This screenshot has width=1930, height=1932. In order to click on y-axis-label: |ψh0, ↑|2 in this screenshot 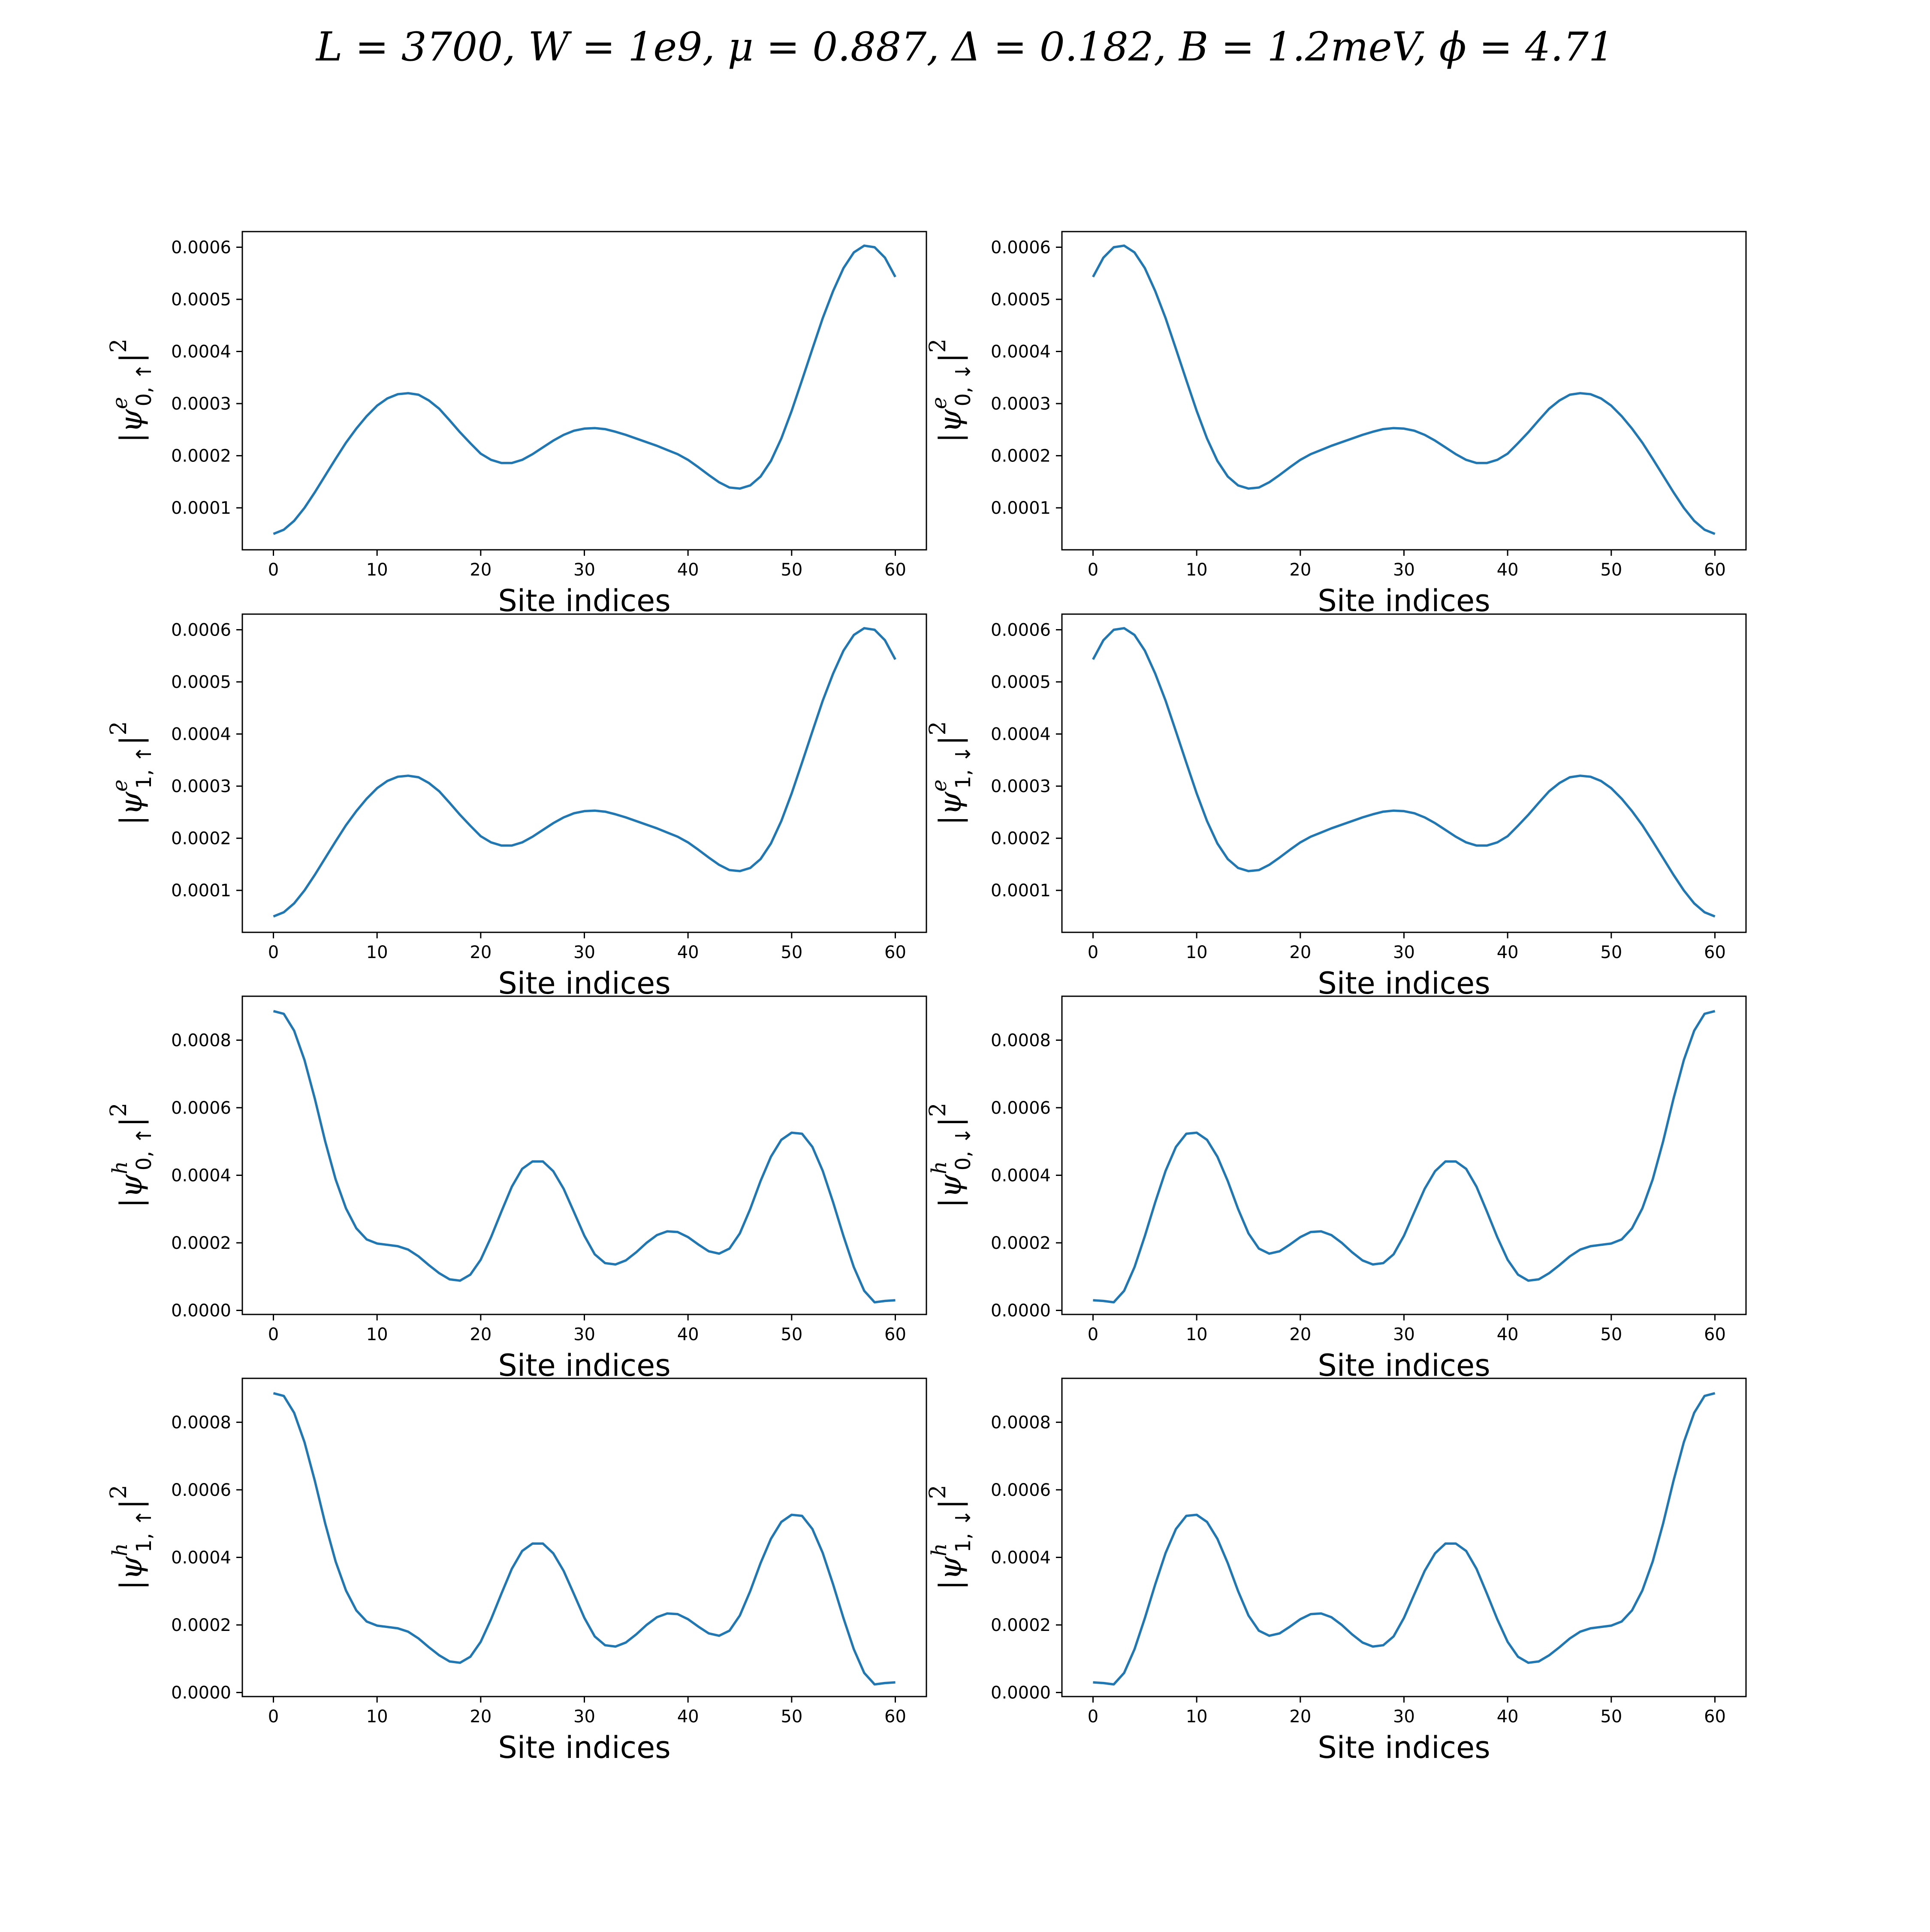, I will do `click(131, 1155)`.